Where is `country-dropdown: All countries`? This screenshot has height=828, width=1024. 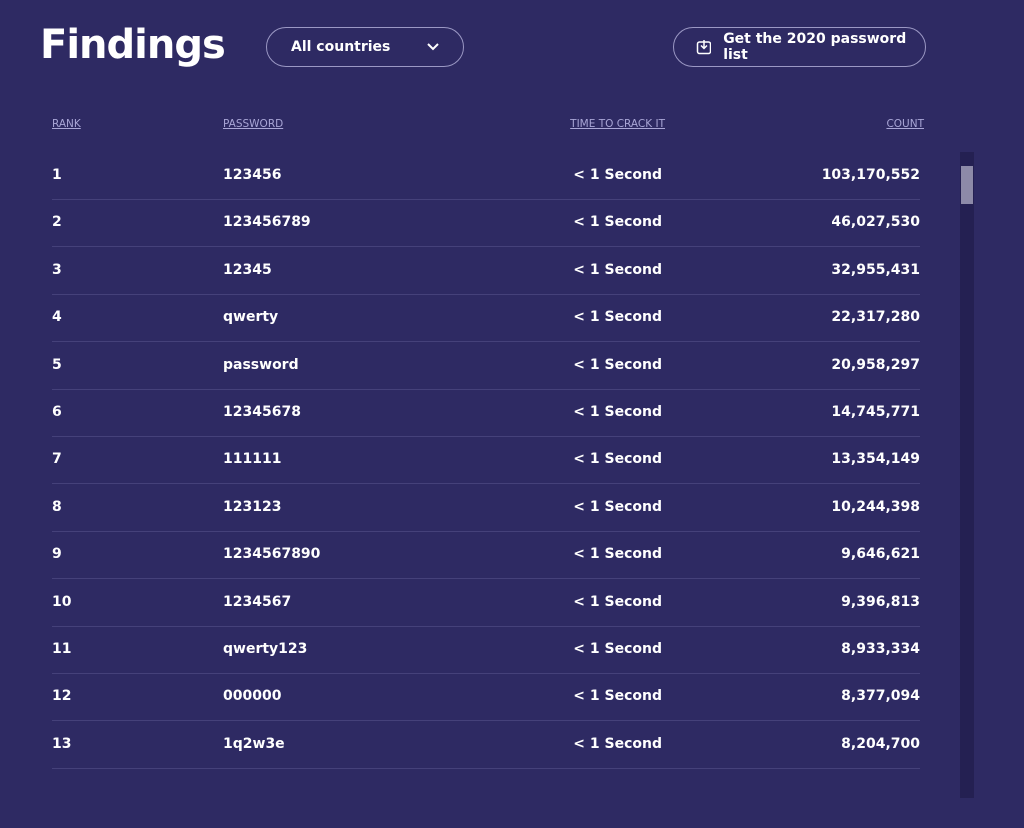 country-dropdown: All countries is located at coordinates (365, 47).